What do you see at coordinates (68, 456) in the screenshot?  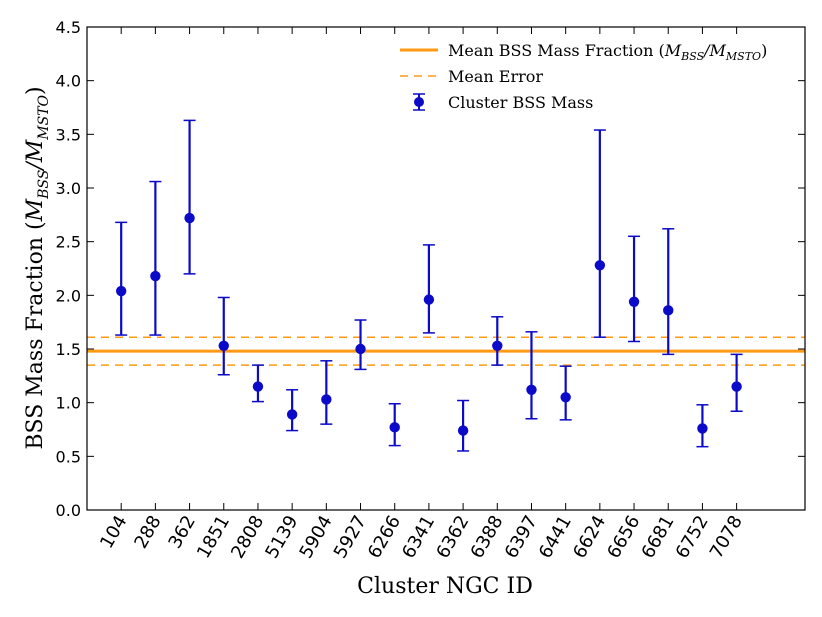 I see `y-tick-label-0.5: 0.5` at bounding box center [68, 456].